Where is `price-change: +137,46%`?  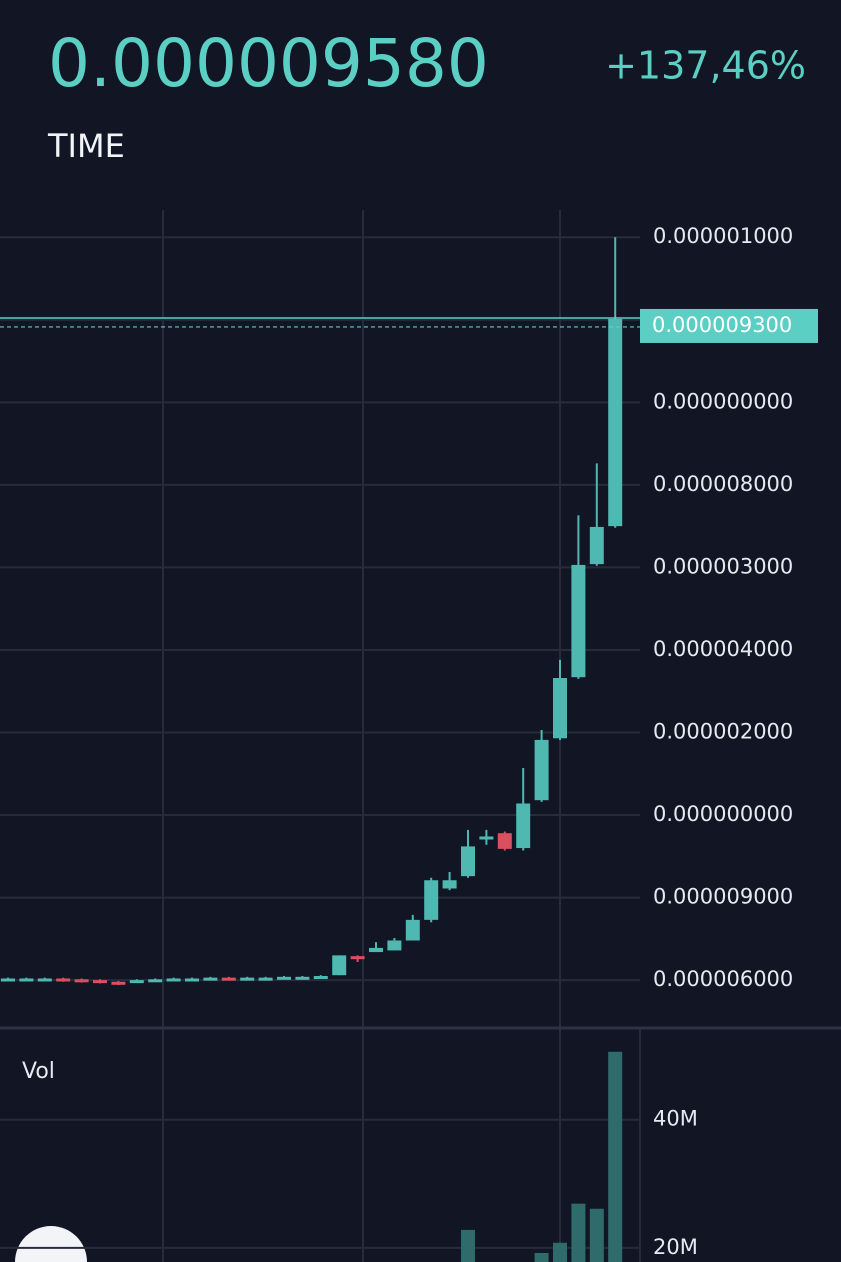 price-change: +137,46% is located at coordinates (705, 66).